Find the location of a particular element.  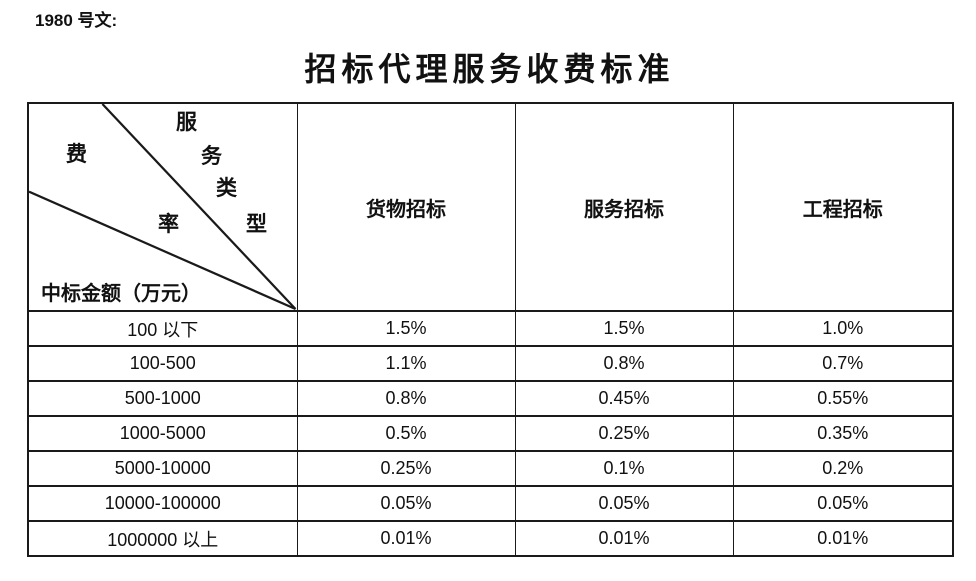

row-range-label: 1000000 以上 is located at coordinates (162, 538).